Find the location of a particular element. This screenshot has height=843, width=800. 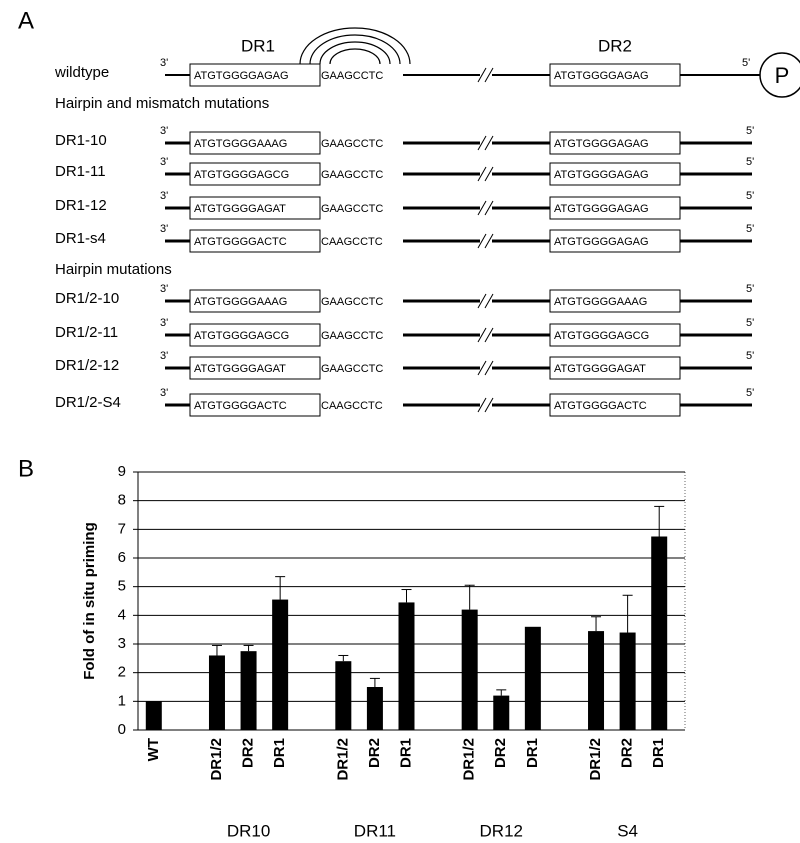

row-name: DR1-s4 is located at coordinates (80, 238).